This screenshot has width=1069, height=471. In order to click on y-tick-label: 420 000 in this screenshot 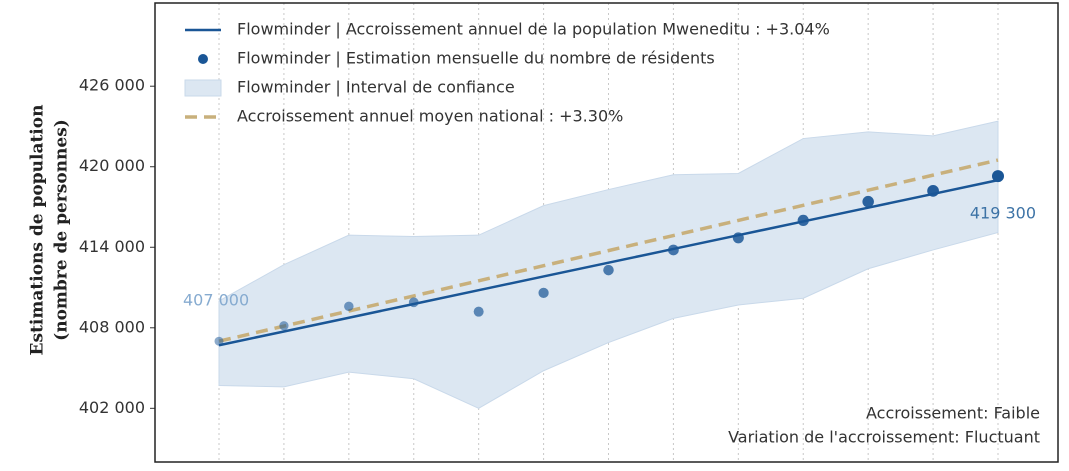, I will do `click(112, 165)`.